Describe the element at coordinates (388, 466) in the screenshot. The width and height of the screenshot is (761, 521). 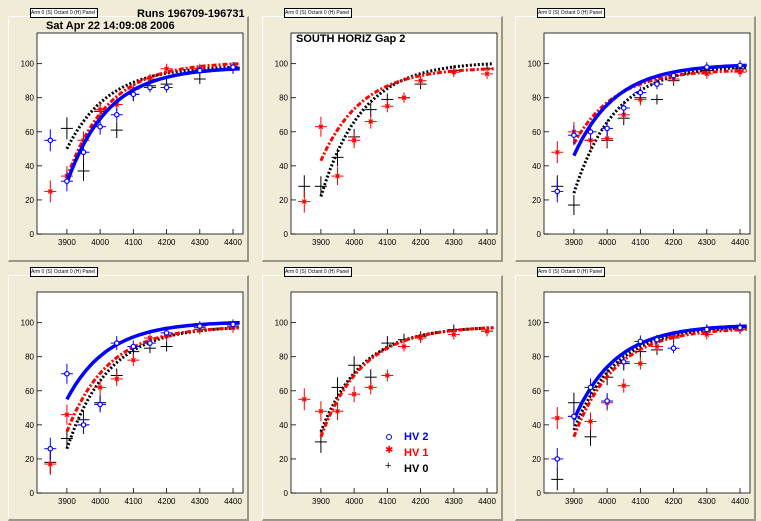
I see `plus-marker-icon: +` at that location.